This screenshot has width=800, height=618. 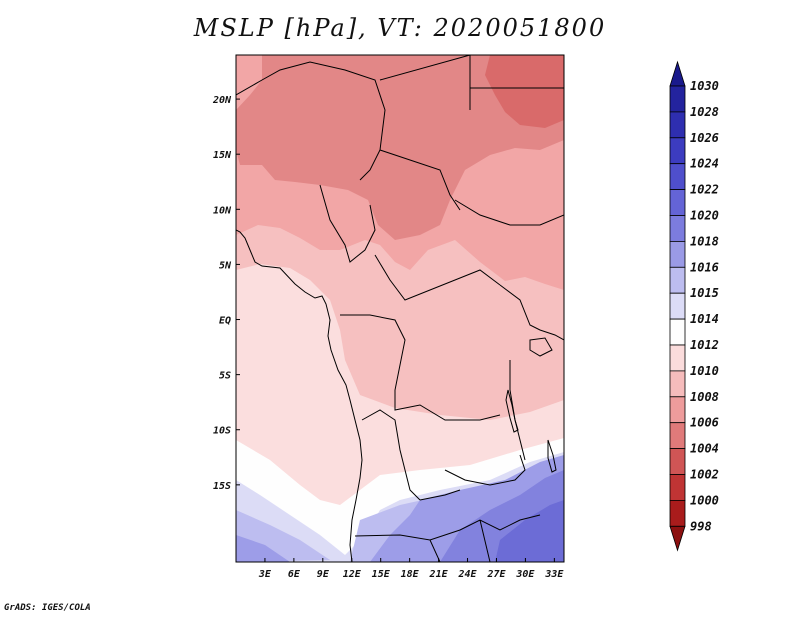 What do you see at coordinates (225, 321) in the screenshot?
I see `y-tick-label: EQ` at bounding box center [225, 321].